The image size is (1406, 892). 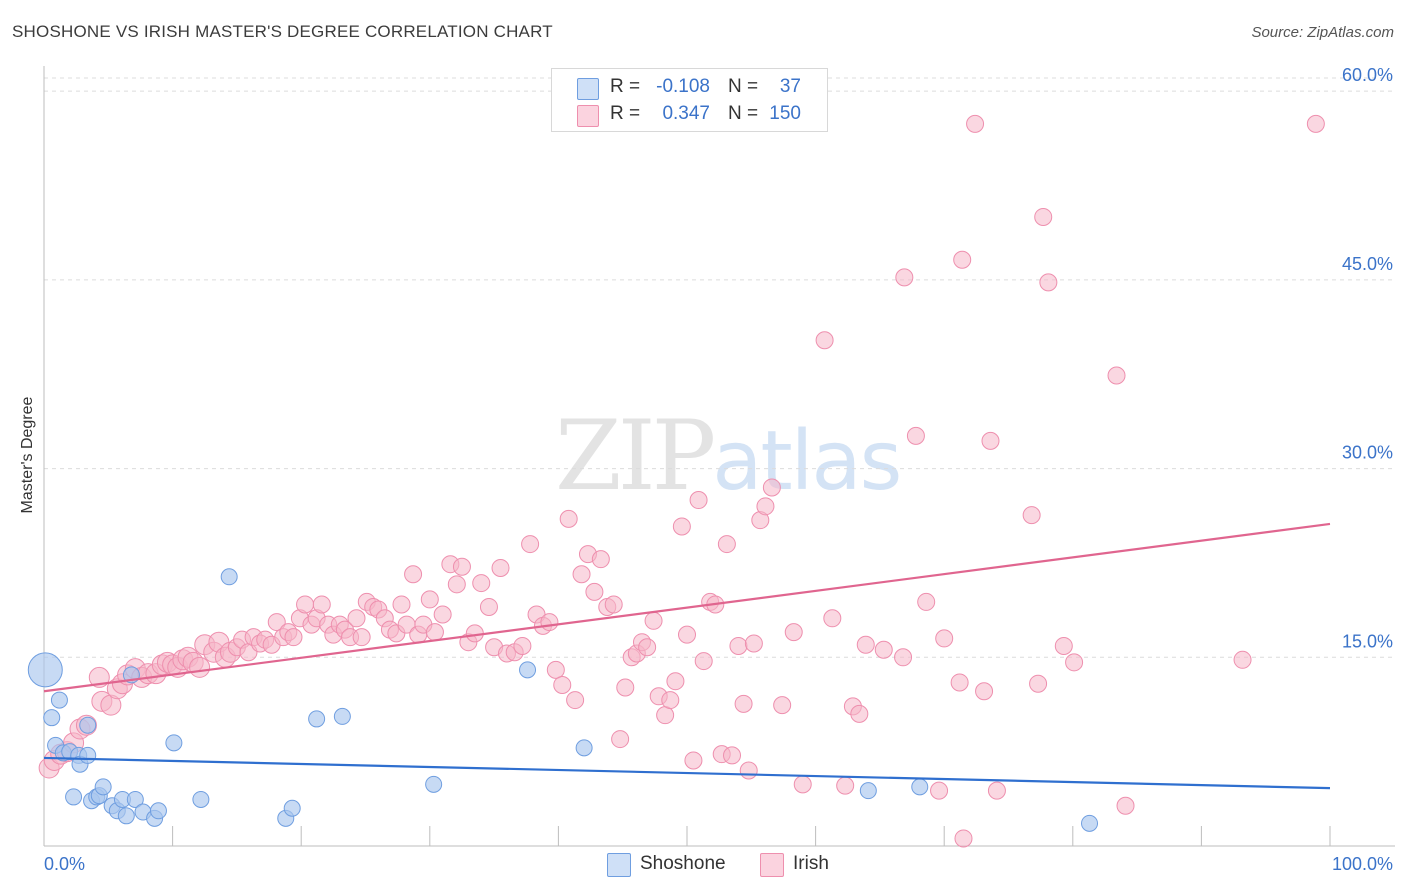 What do you see at coordinates (27, 455) in the screenshot?
I see `y-axis-label: Master's Degree` at bounding box center [27, 455].